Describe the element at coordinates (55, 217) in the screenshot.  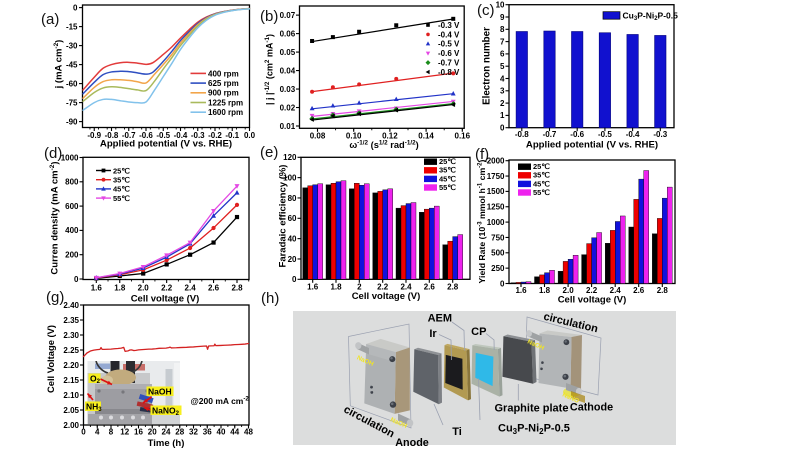
I see `svg-text: Curren density (mA cm-2)` at that location.